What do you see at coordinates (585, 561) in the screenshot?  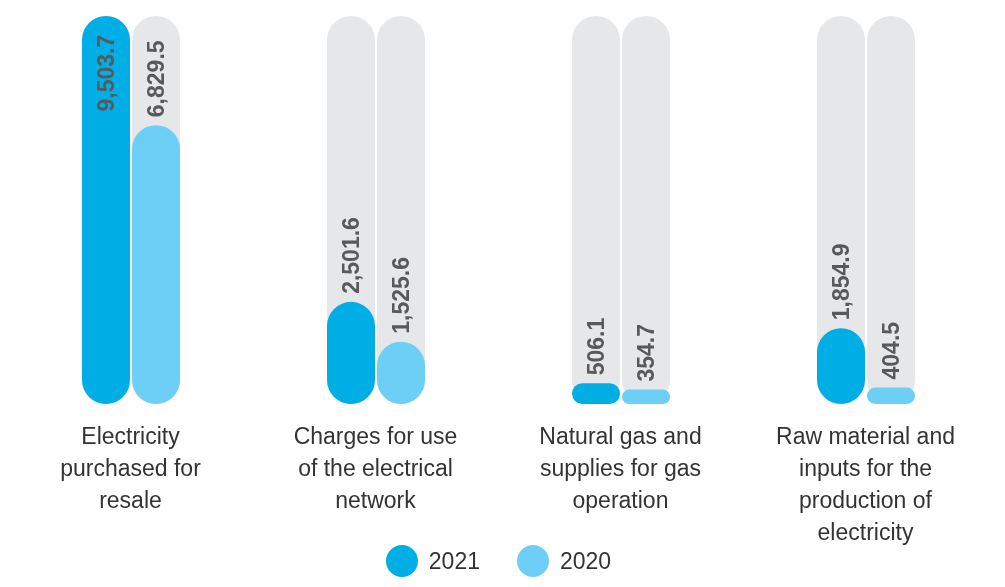 I see `legend-label: 2020` at bounding box center [585, 561].